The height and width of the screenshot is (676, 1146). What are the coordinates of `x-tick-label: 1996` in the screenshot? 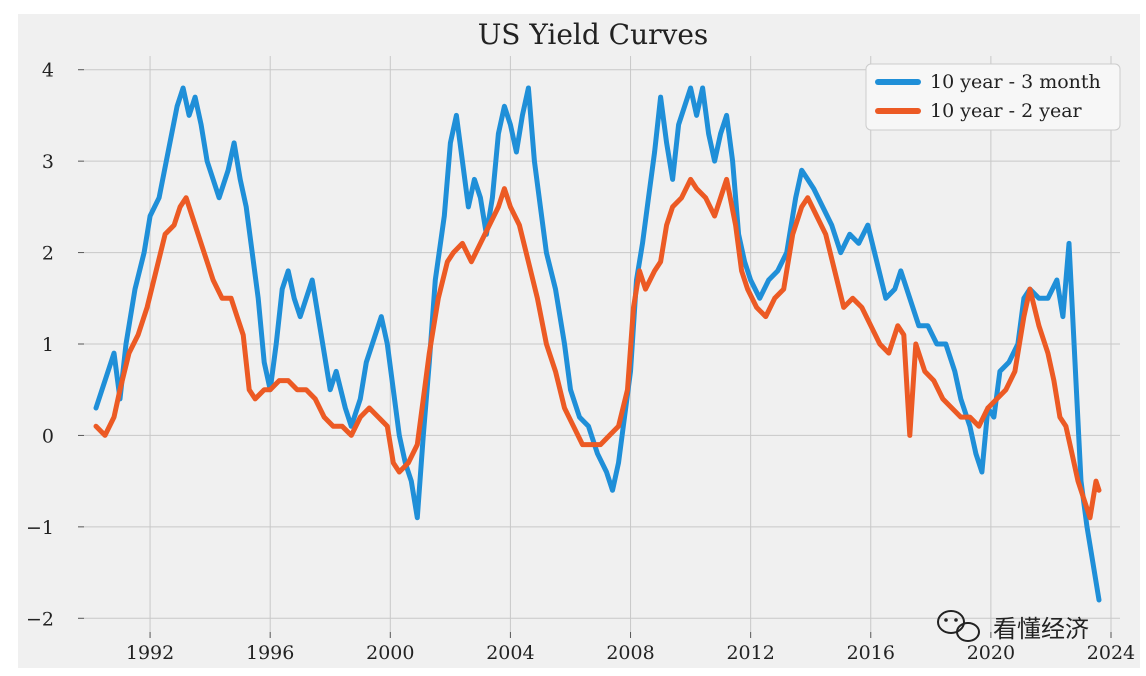 It's located at (270, 653).